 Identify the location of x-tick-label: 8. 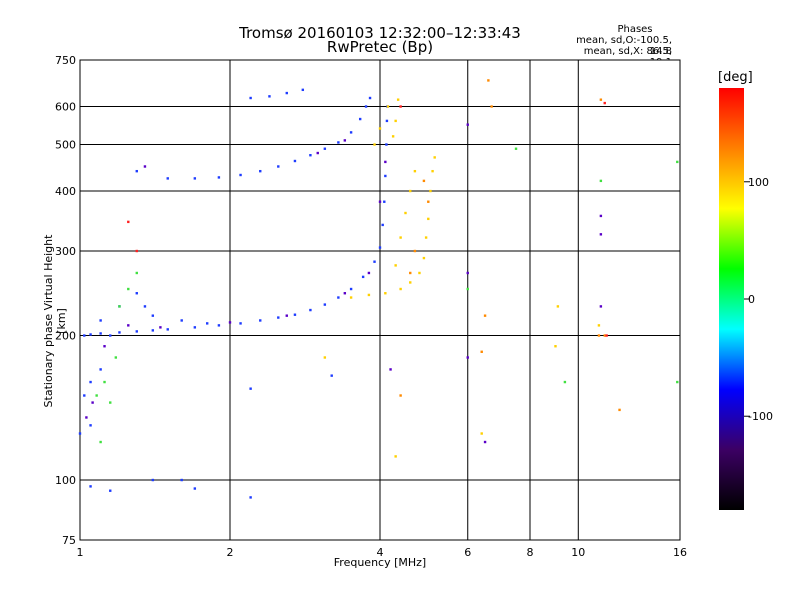
(530, 552).